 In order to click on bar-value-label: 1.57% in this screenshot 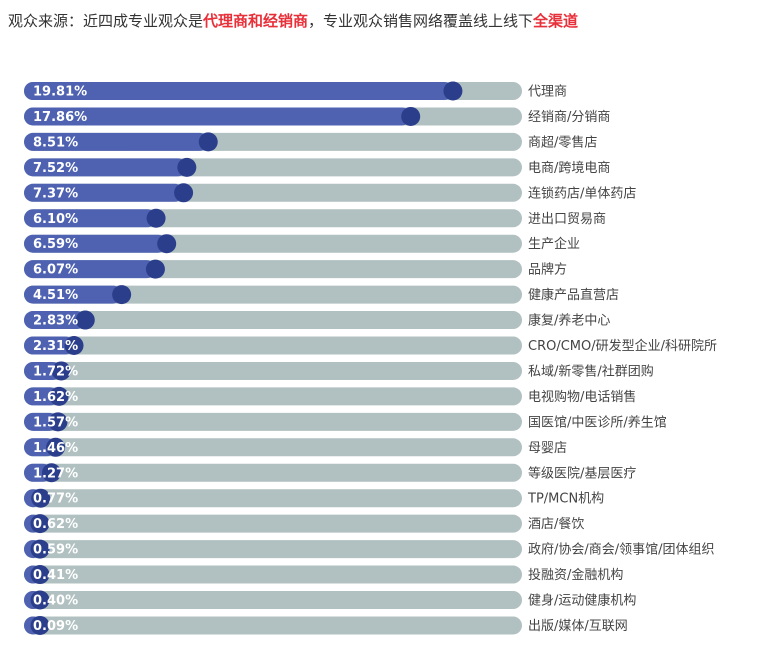, I will do `click(55, 422)`.